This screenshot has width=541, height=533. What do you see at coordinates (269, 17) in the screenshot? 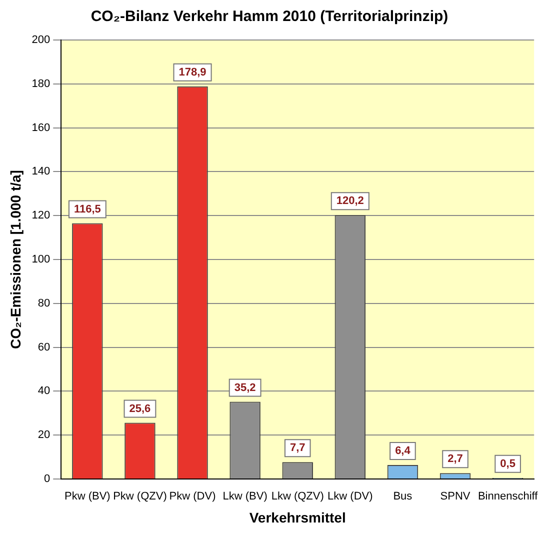
I see `chart-title: CO₂-Bilanz Verkehr Hamm 2010 (Territorialprinzip)` at bounding box center [269, 17].